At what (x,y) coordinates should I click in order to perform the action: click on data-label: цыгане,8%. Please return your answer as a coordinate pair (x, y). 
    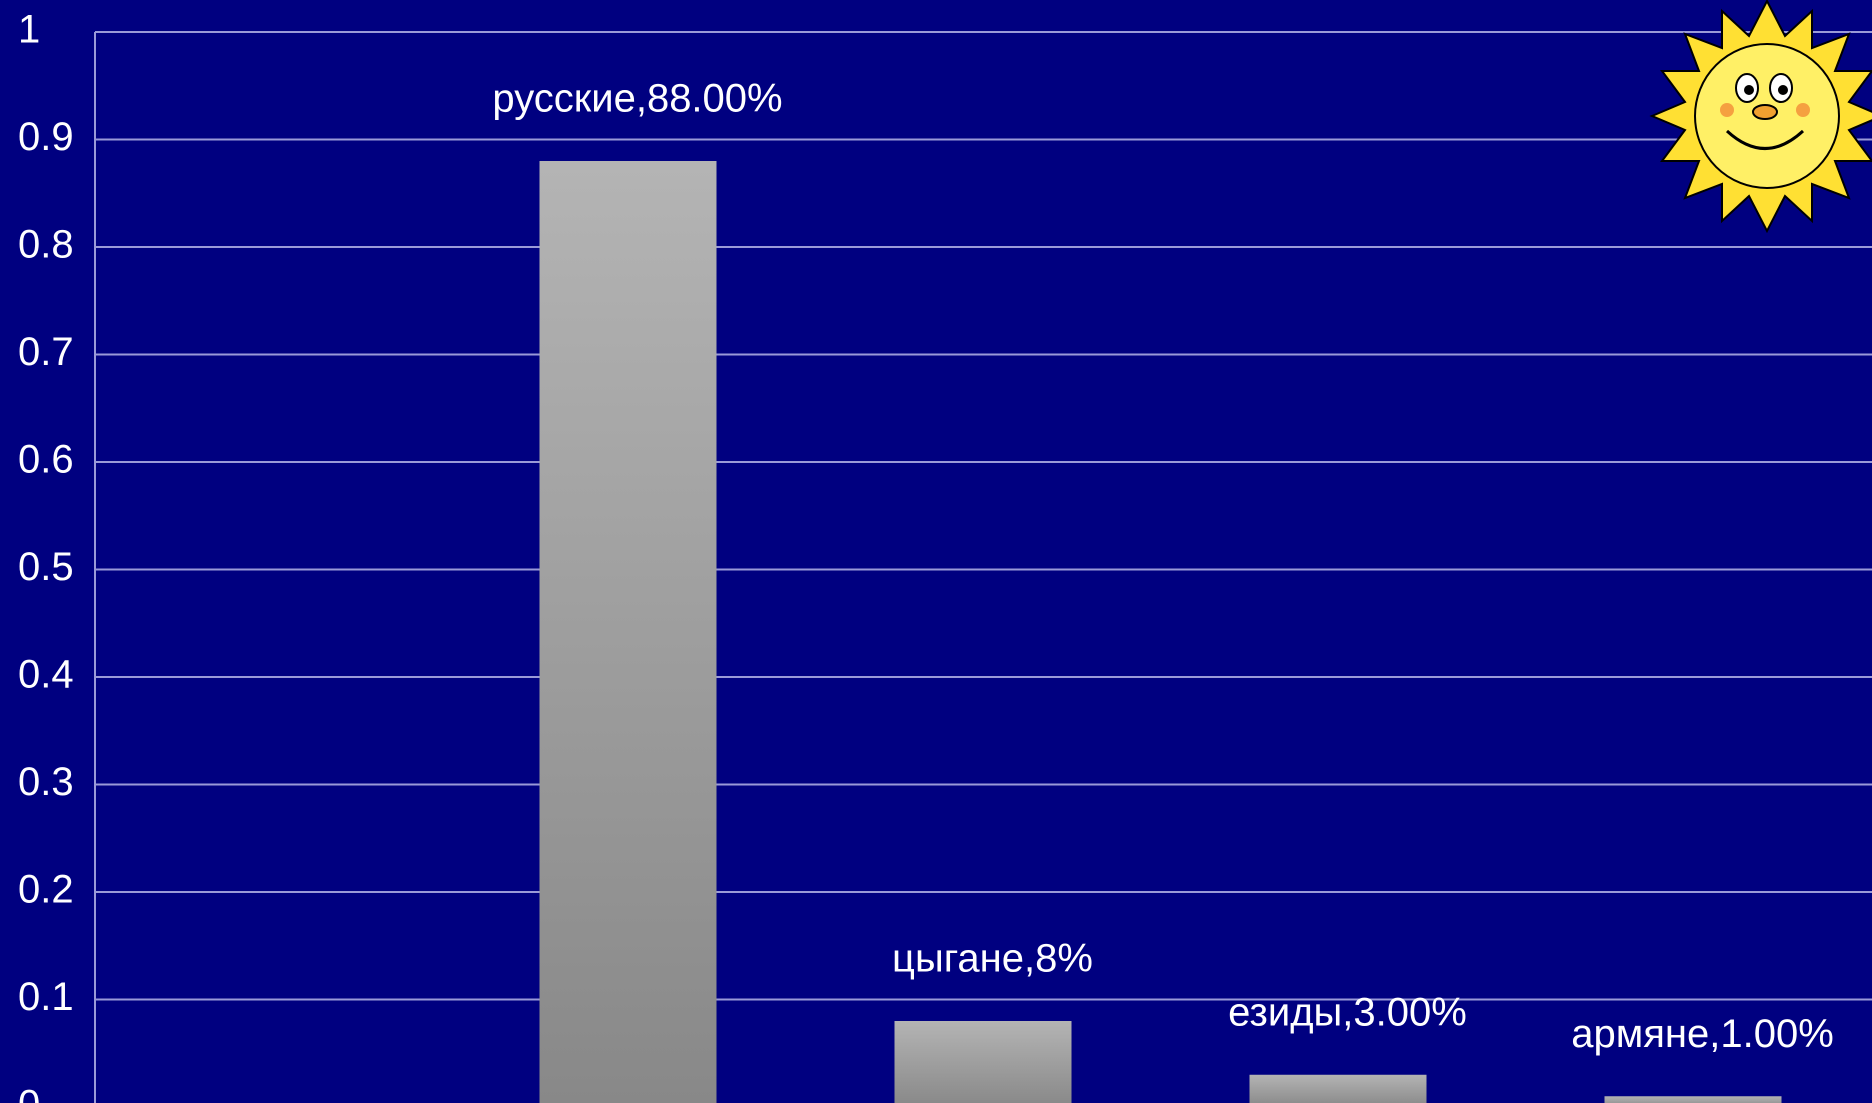
    Looking at the image, I should click on (992, 959).